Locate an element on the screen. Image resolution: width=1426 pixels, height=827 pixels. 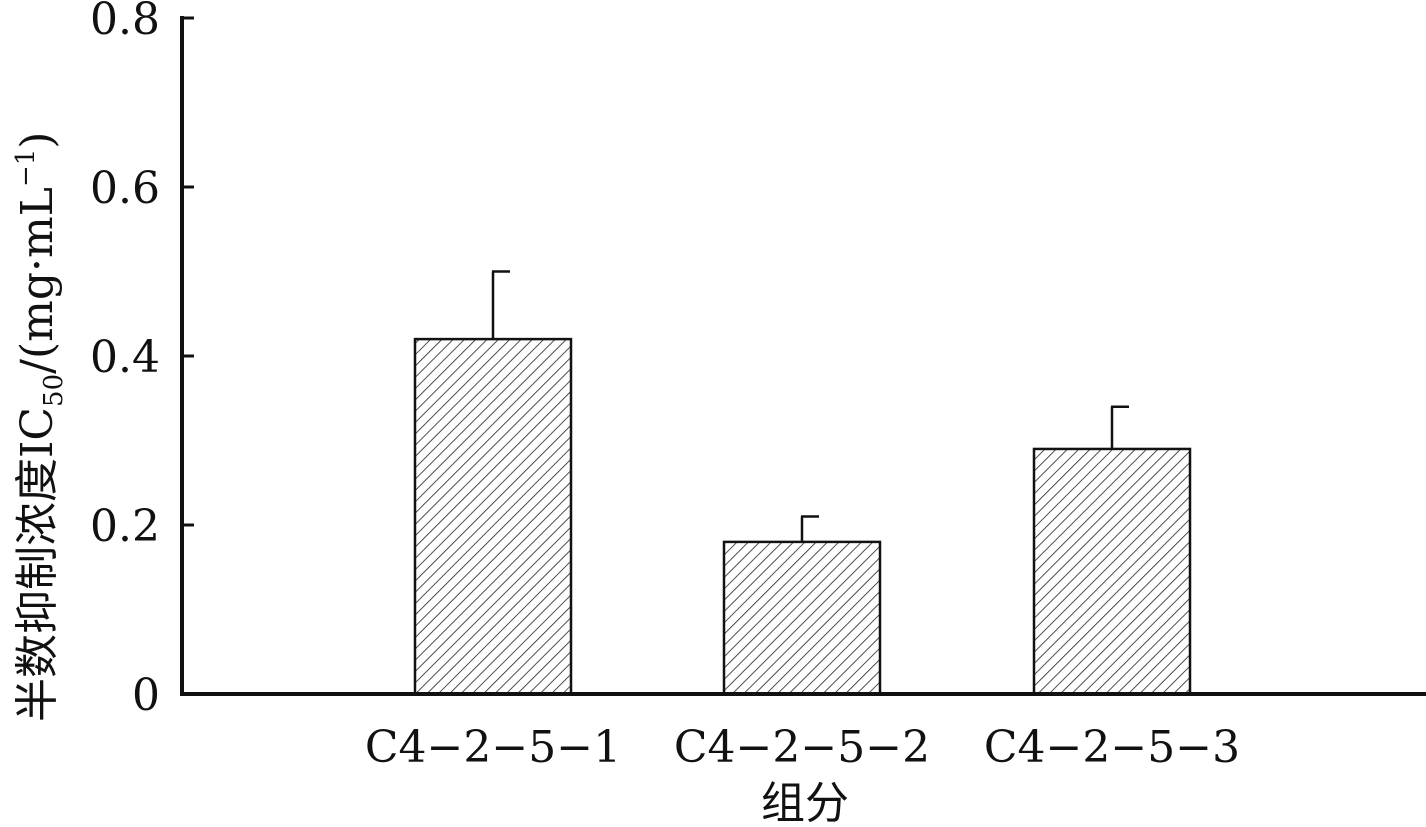
y-axis-title-close: ) is located at coordinates (37, 140).